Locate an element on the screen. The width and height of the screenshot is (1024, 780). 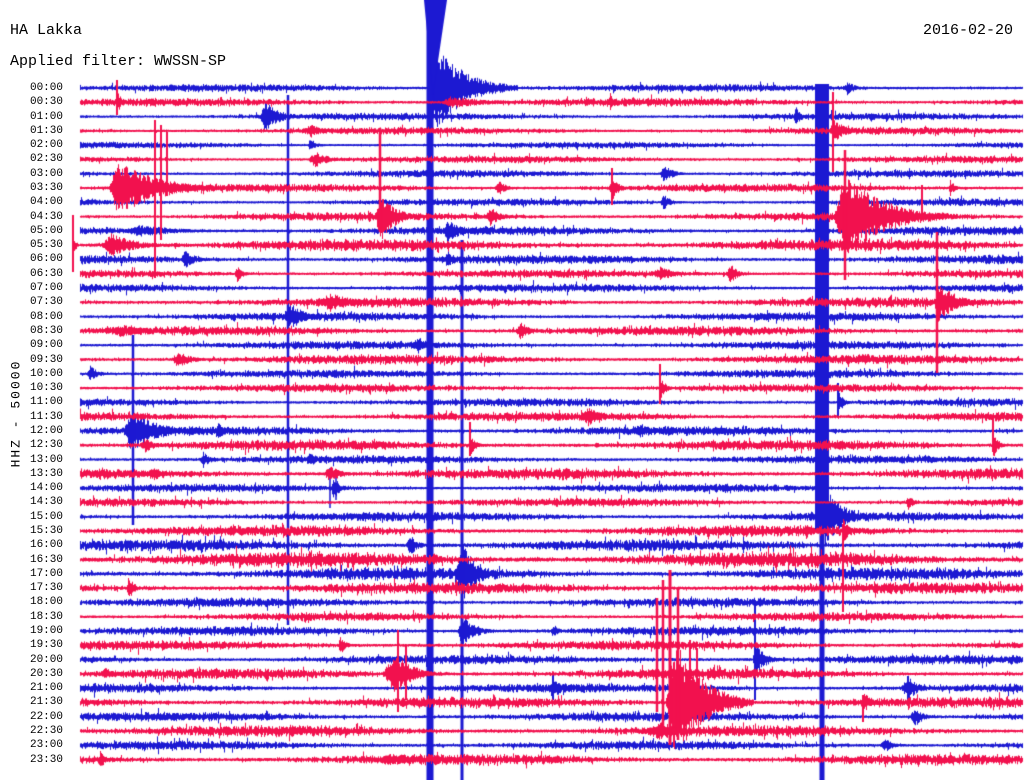
time-label: 13:30 is located at coordinates (46, 473).